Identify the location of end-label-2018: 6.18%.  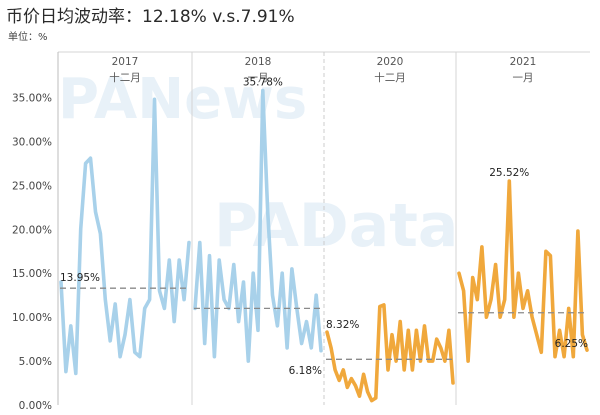
(305, 371).